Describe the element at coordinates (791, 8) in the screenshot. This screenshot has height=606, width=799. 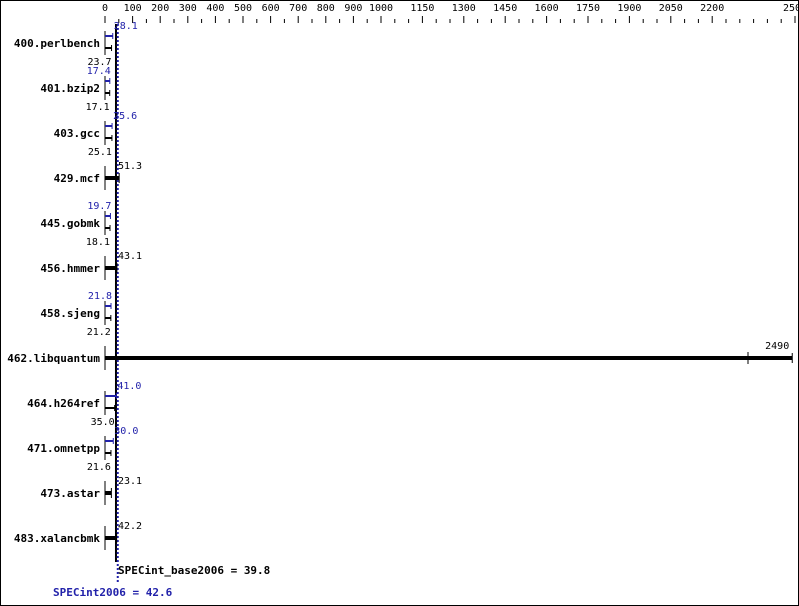
I see `x-tick-label: 2500` at that location.